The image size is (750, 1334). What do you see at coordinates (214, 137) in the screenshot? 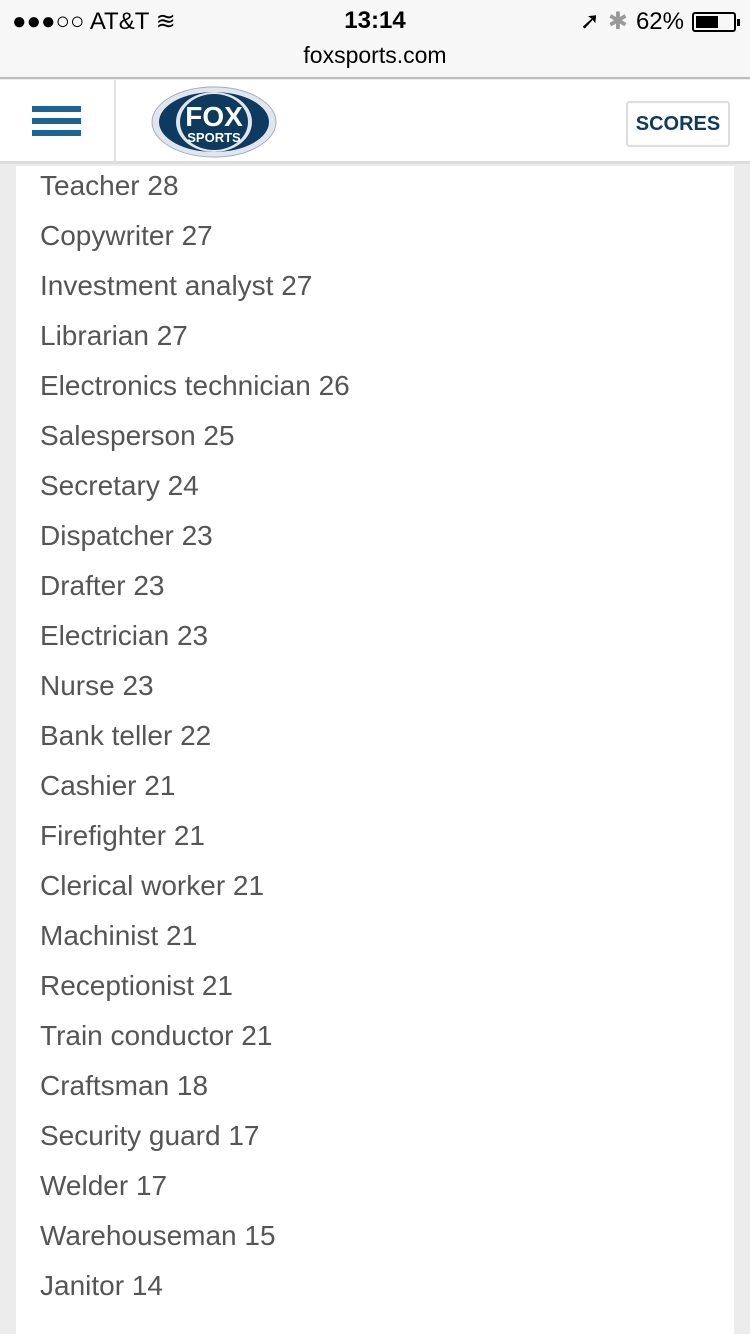
I see `svg-text: SPORTS` at bounding box center [214, 137].